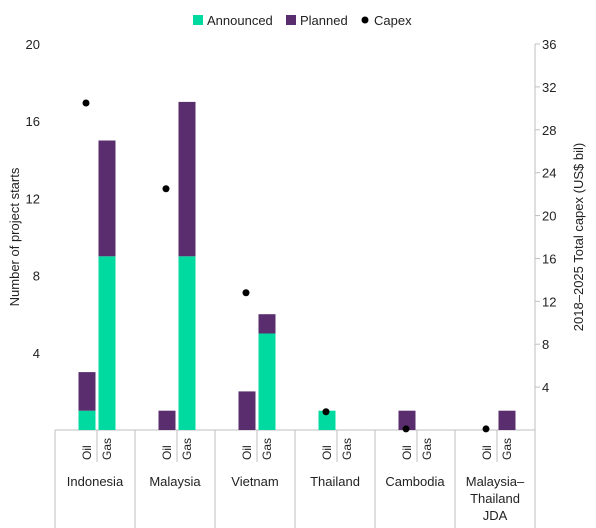  Describe the element at coordinates (549, 301) in the screenshot. I see `y2-tick-label: 12` at that location.